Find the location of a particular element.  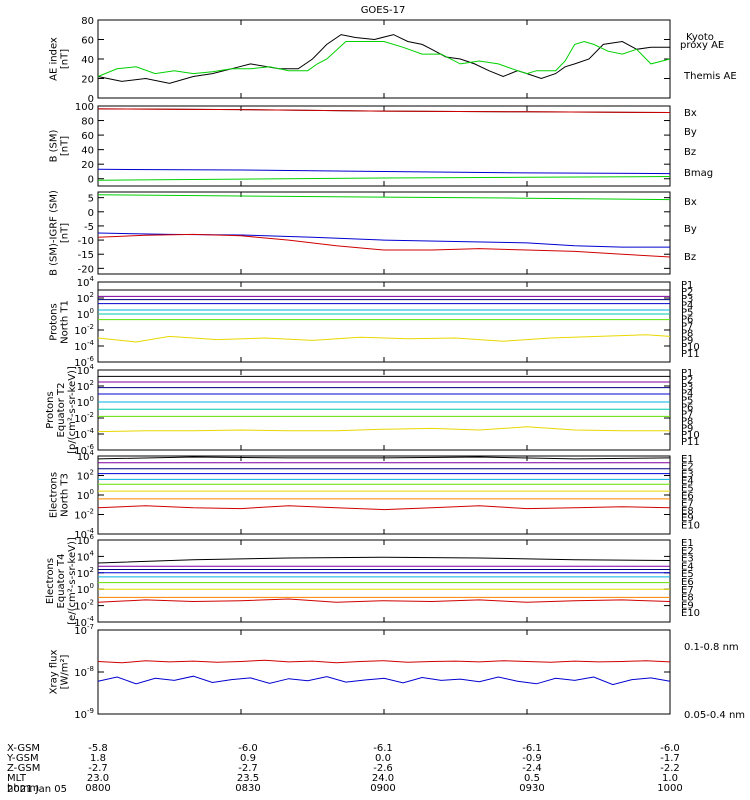

ephemeris-value: 0.9 is located at coordinates (248, 758).